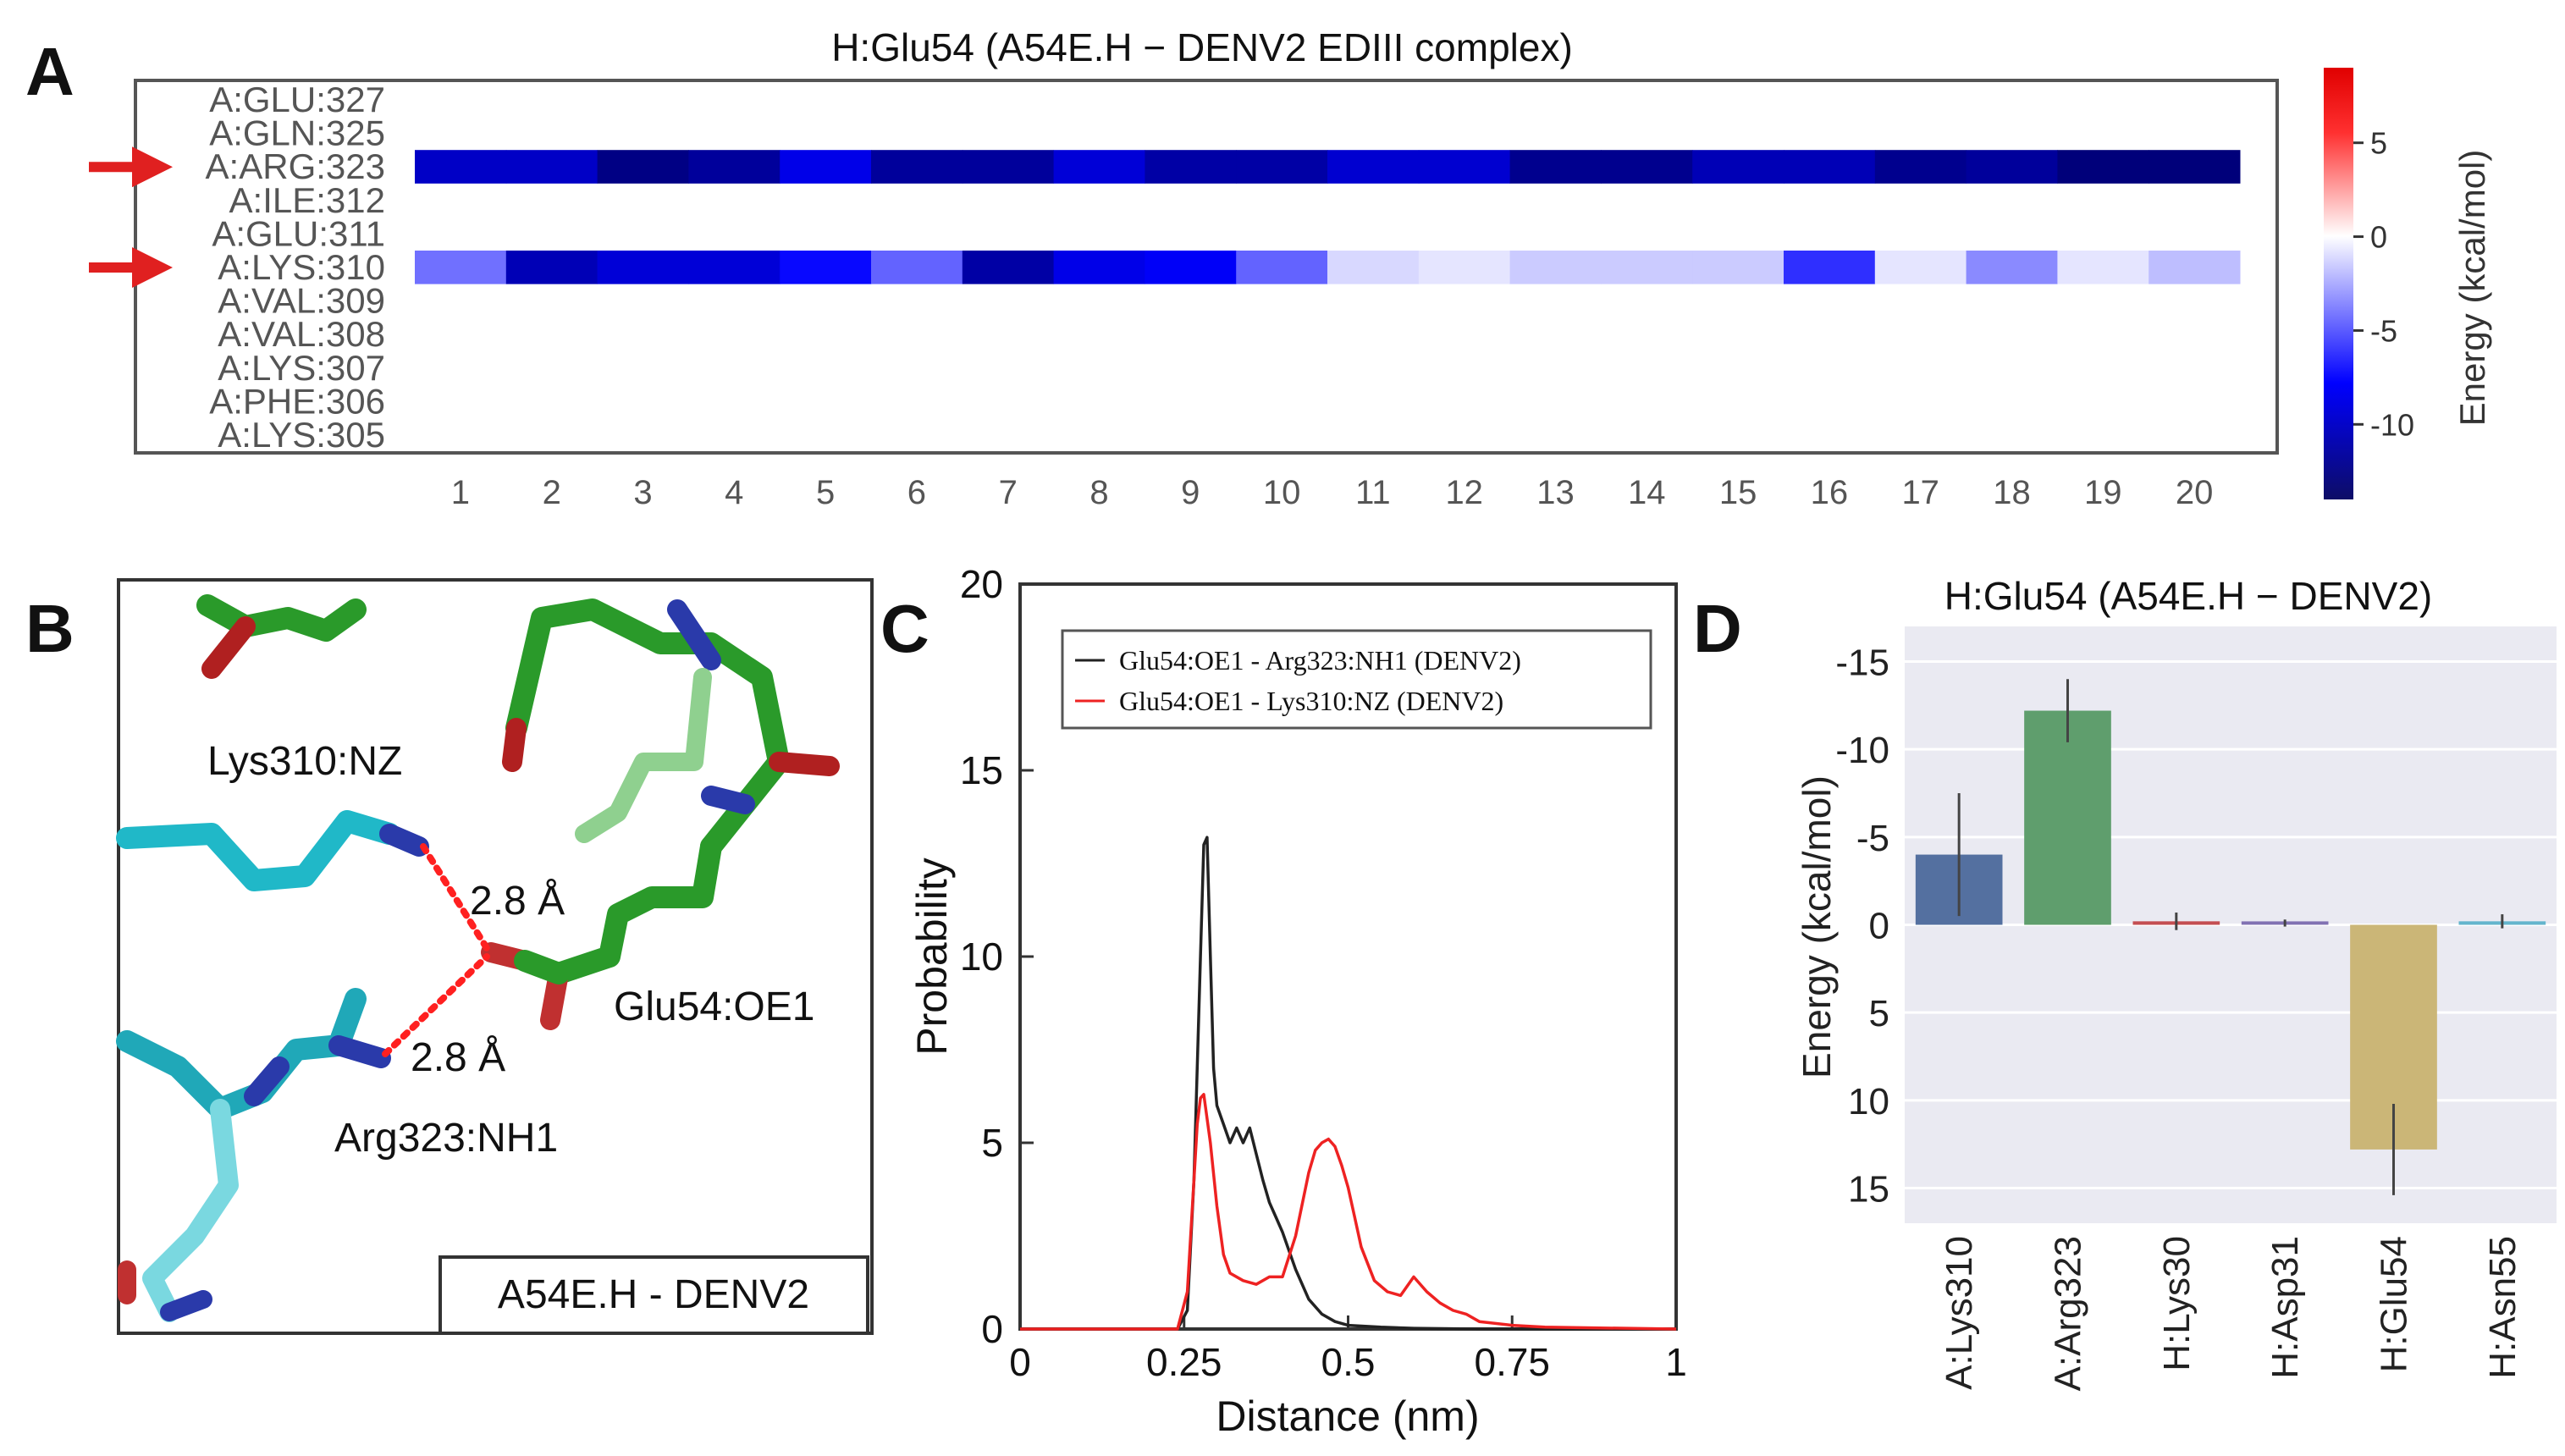 The width and height of the screenshot is (2565, 1456). What do you see at coordinates (1738, 492) in the screenshot?
I see `heatmap-column-label: 15` at bounding box center [1738, 492].